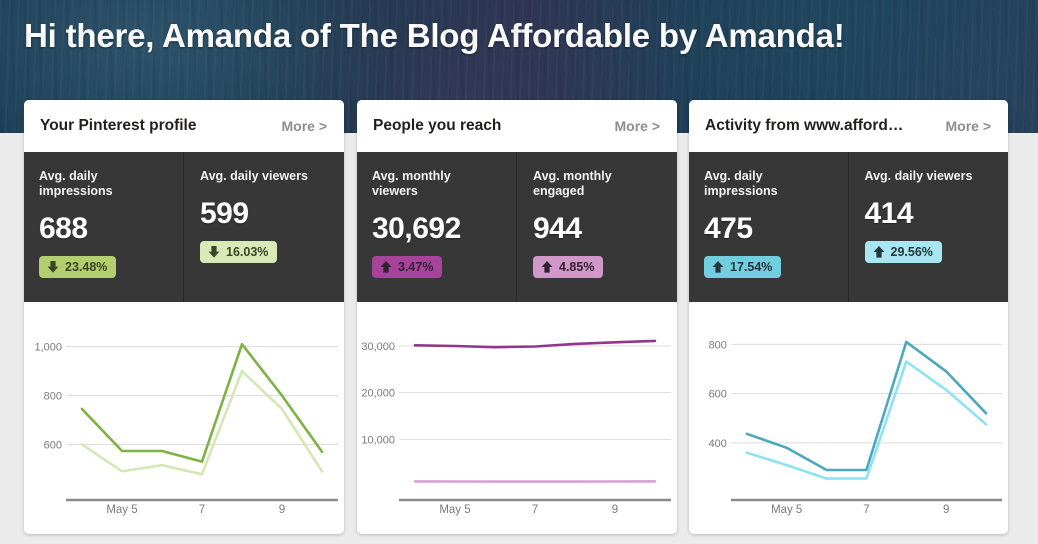  I want to click on line-chart: 1,000 800 600 May 5 7 9, so click(186, 429).